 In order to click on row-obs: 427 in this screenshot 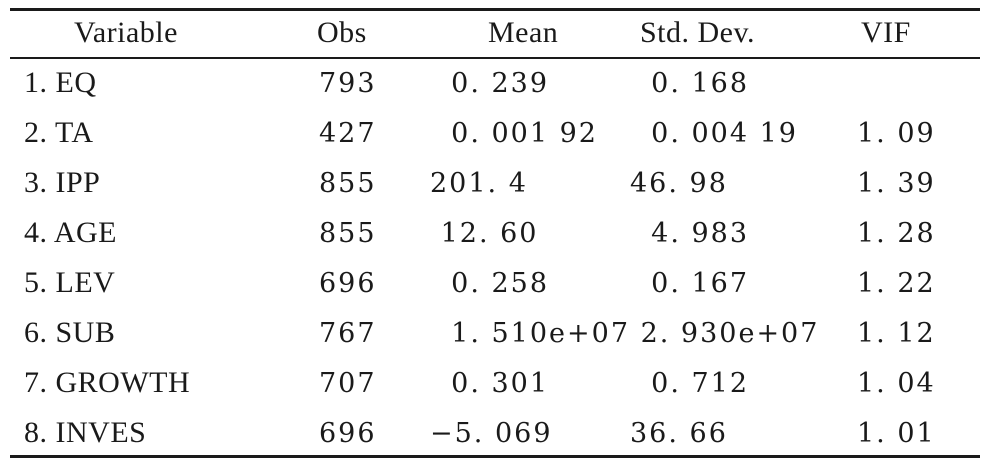, I will do `click(348, 133)`.